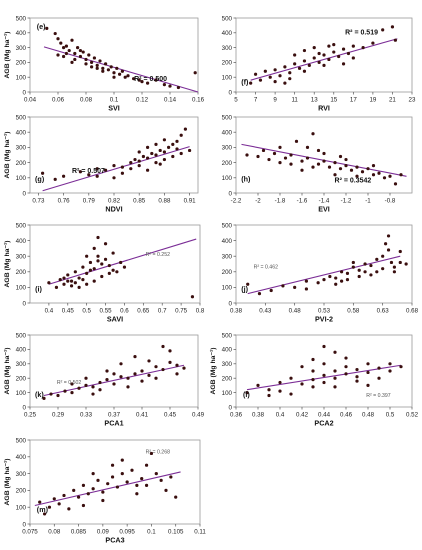 This screenshot has width=422, height=550. Describe the element at coordinates (200, 532) in the screenshot. I see `x-tick-label: 0.11` at that location.